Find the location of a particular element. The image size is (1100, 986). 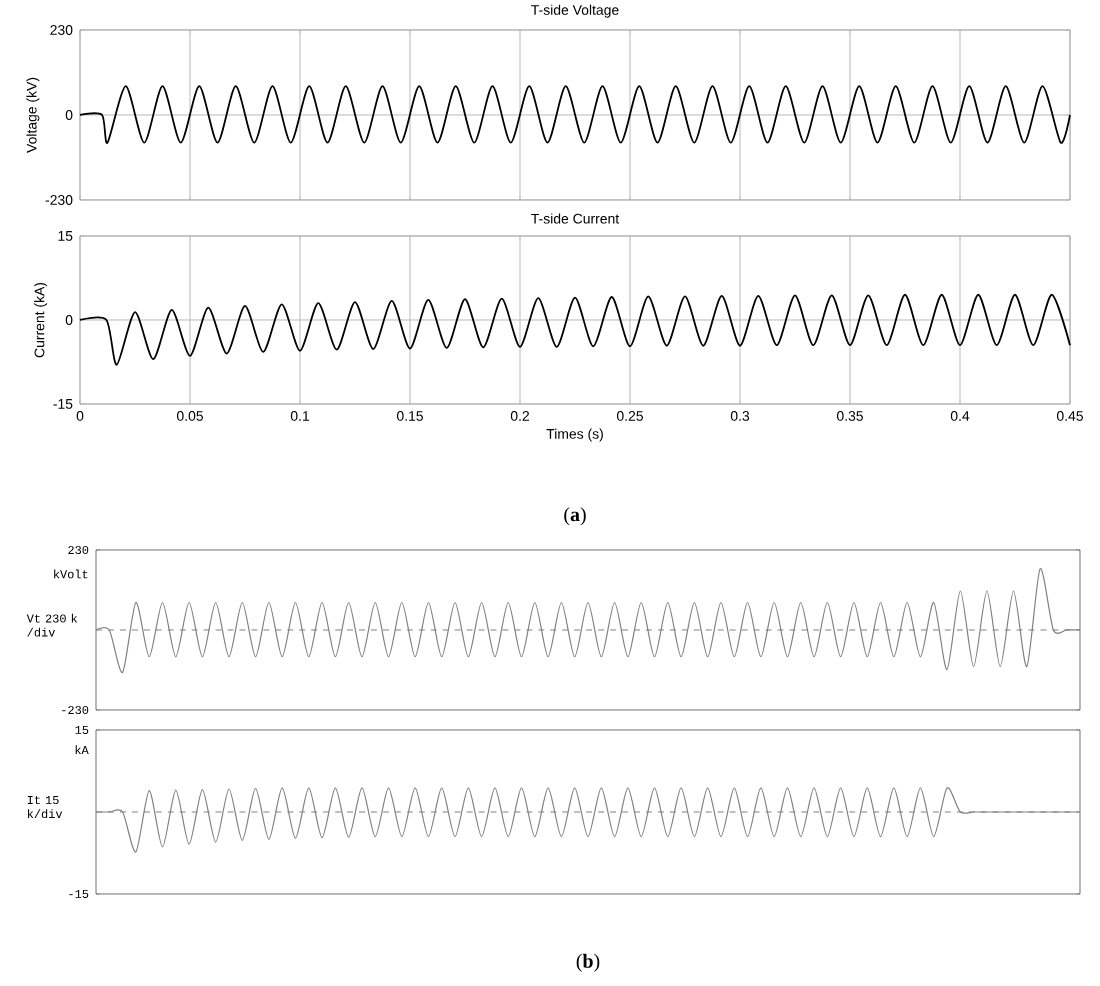

text: (b) is located at coordinates (588, 962).